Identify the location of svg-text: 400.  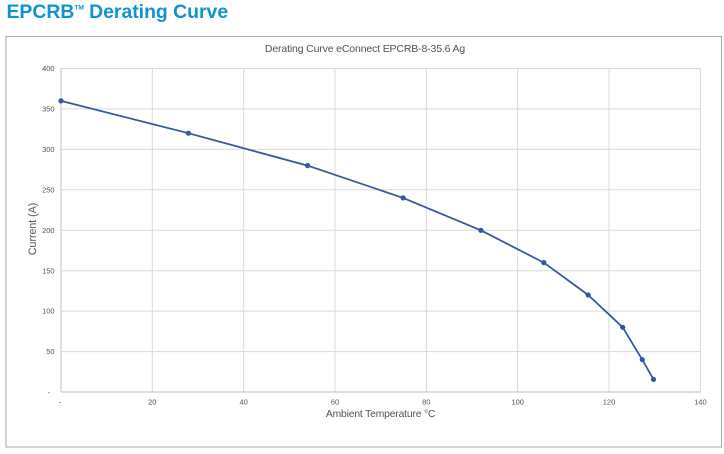
(48, 68).